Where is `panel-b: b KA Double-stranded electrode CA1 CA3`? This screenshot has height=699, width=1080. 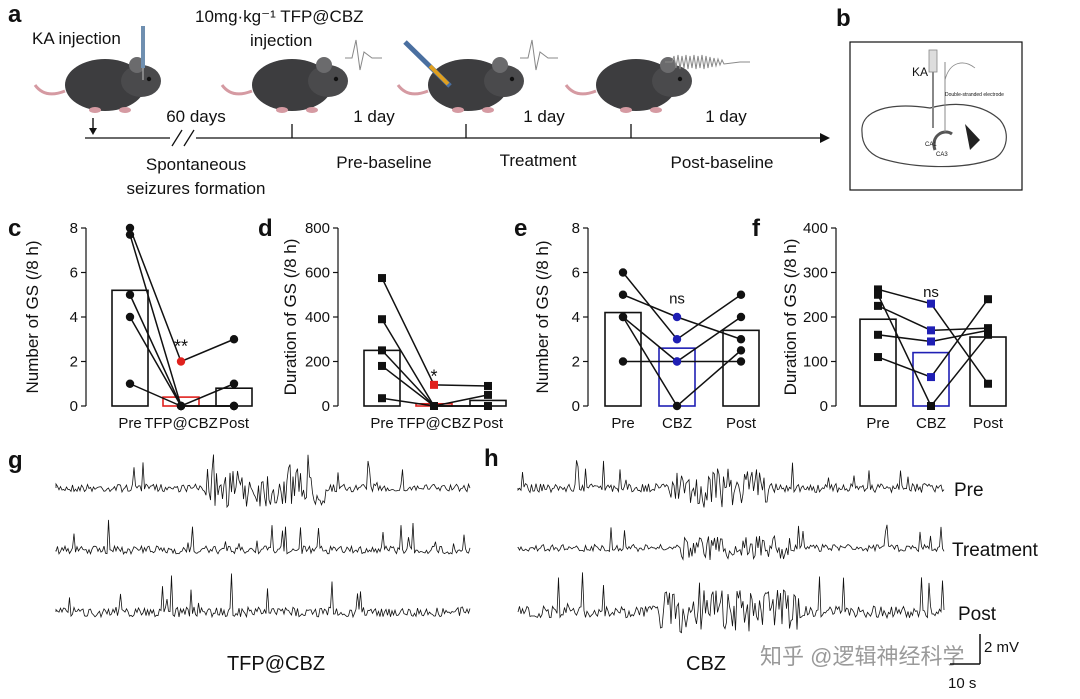
panel-b: b KA Double-stranded electrode CA1 CA3 is located at coordinates (929, 98).